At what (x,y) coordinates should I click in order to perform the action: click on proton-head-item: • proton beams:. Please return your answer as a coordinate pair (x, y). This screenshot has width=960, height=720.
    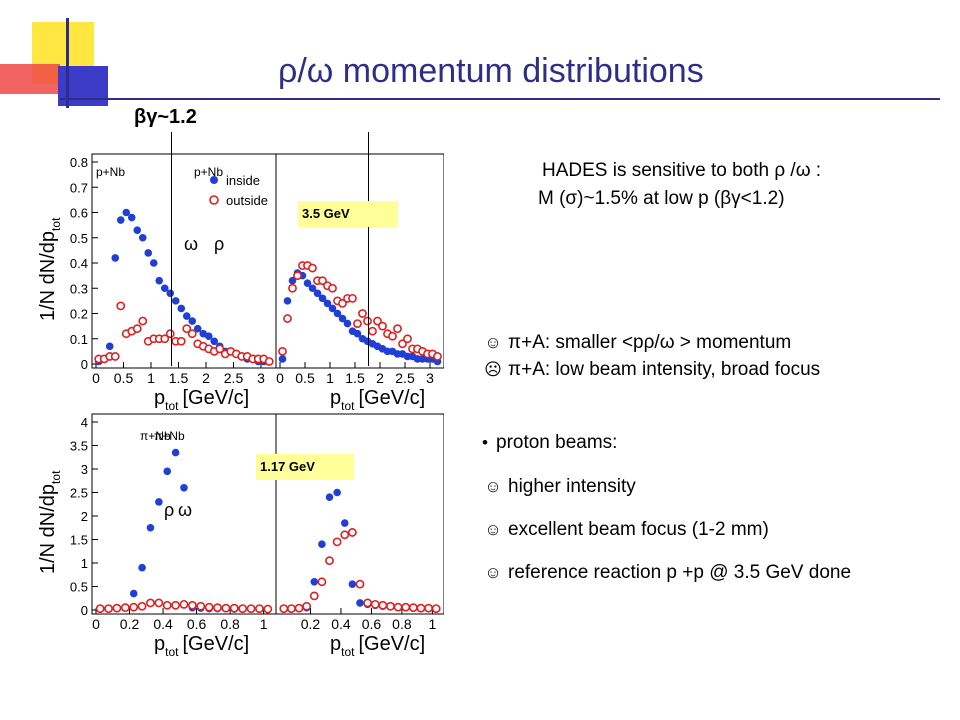
    Looking at the image, I should click on (548, 443).